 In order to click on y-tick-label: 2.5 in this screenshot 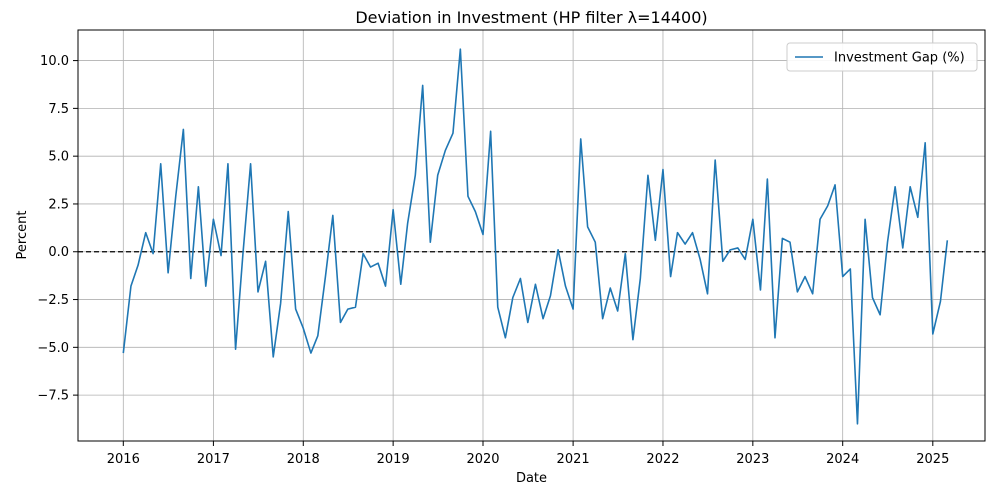, I will do `click(58, 204)`.